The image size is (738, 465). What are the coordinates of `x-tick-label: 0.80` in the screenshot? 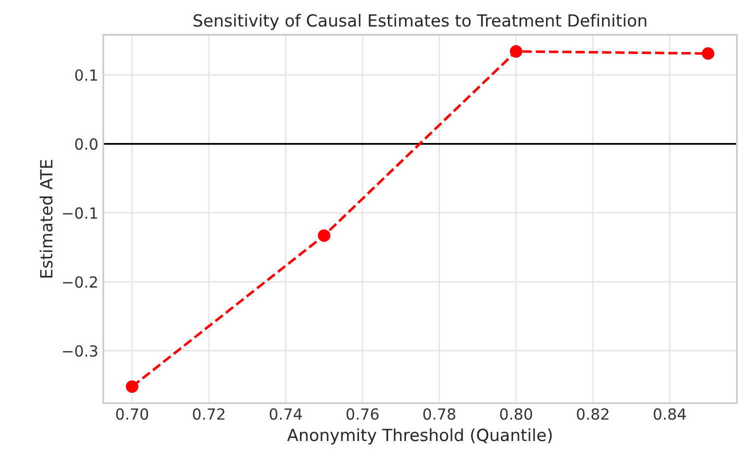 It's located at (516, 414).